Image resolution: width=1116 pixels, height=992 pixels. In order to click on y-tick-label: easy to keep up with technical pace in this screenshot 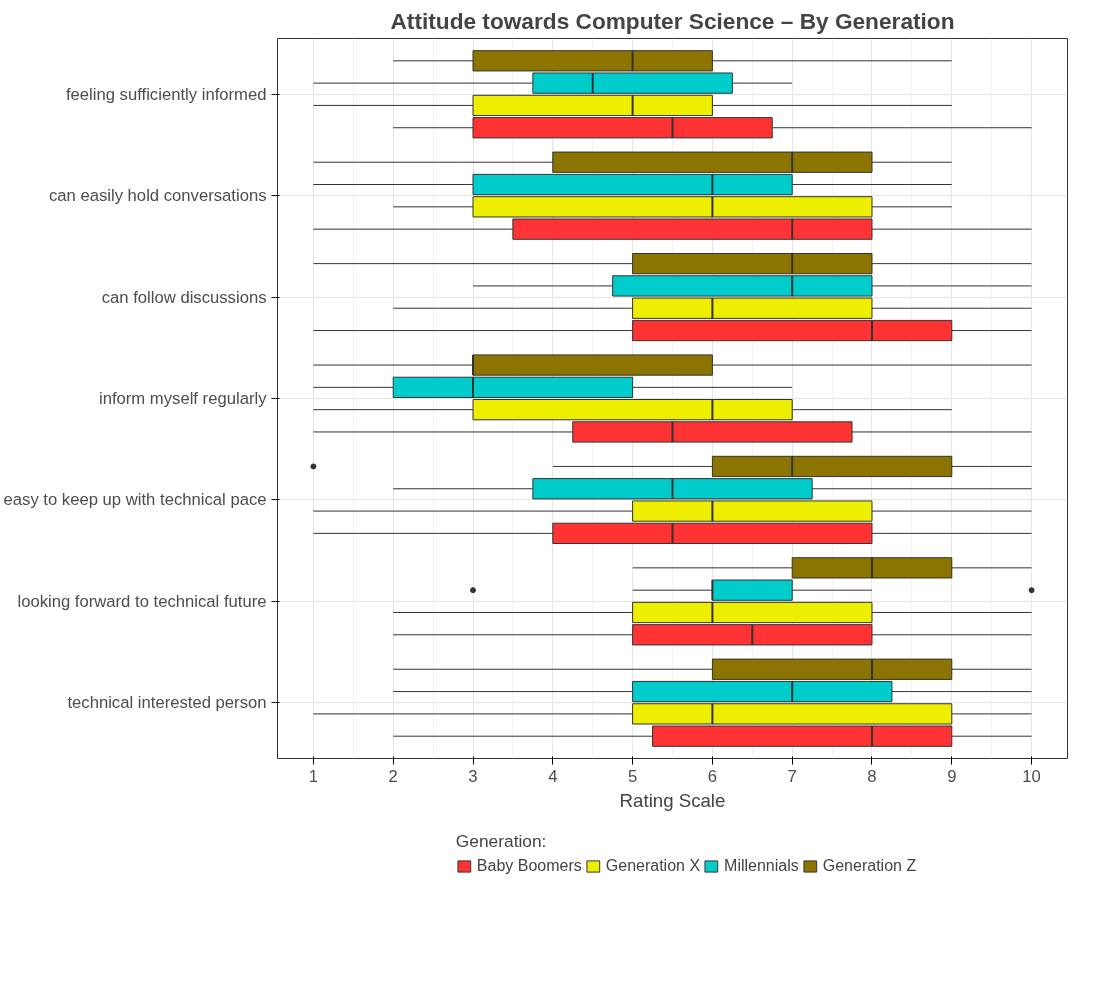, I will do `click(135, 500)`.